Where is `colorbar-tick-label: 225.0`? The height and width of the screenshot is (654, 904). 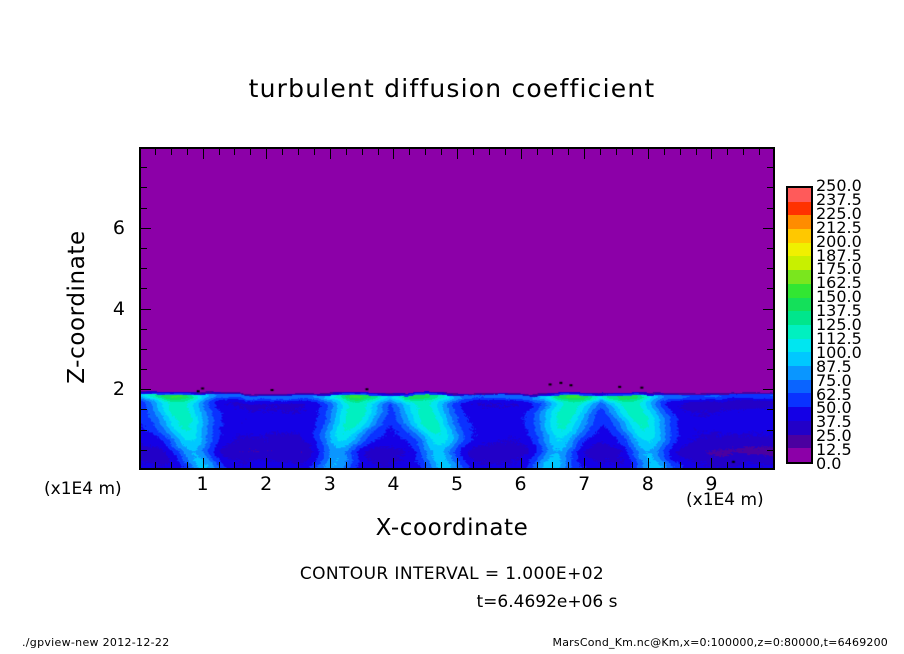 colorbar-tick-label: 225.0 is located at coordinates (839, 213).